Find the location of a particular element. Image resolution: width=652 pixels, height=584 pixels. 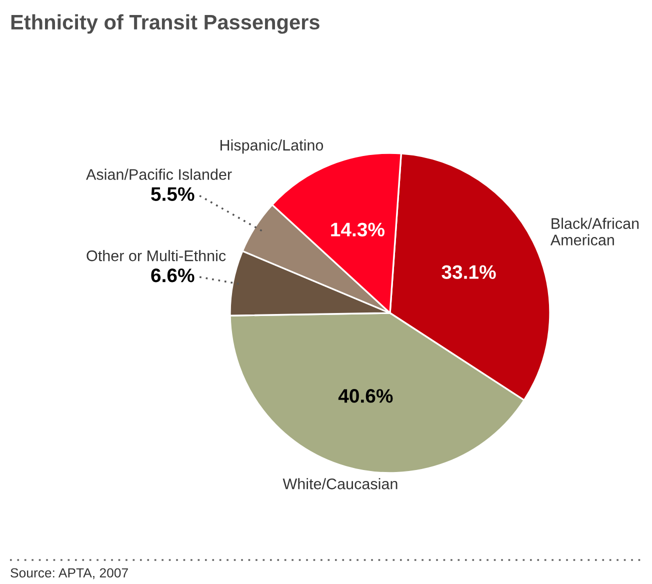

data-label: 5.5% is located at coordinates (172, 194).